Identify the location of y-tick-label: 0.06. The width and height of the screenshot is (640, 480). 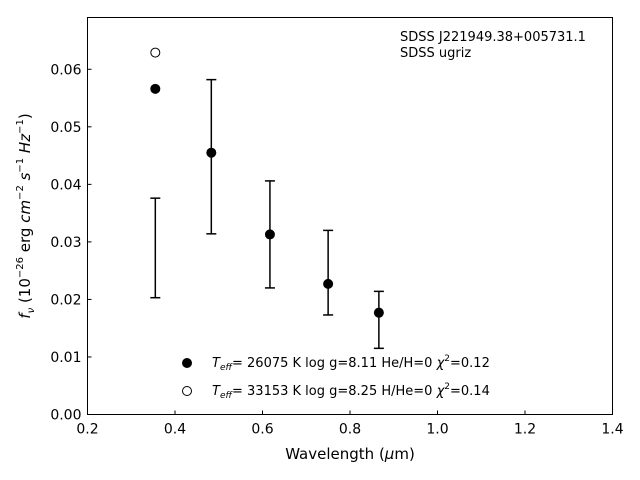
(65, 70).